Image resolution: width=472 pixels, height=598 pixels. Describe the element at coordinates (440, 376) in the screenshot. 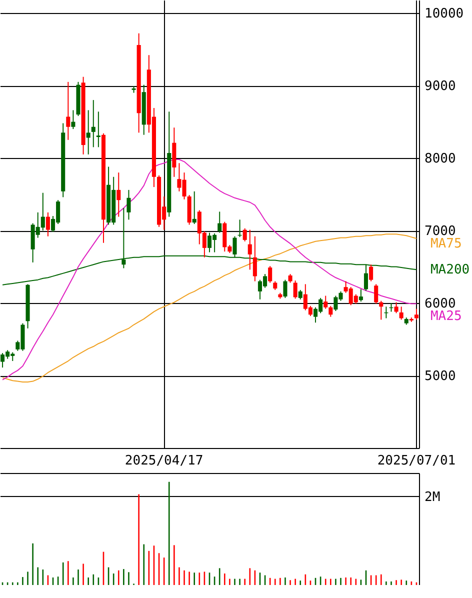

I see `y-tick-label: 5000` at that location.